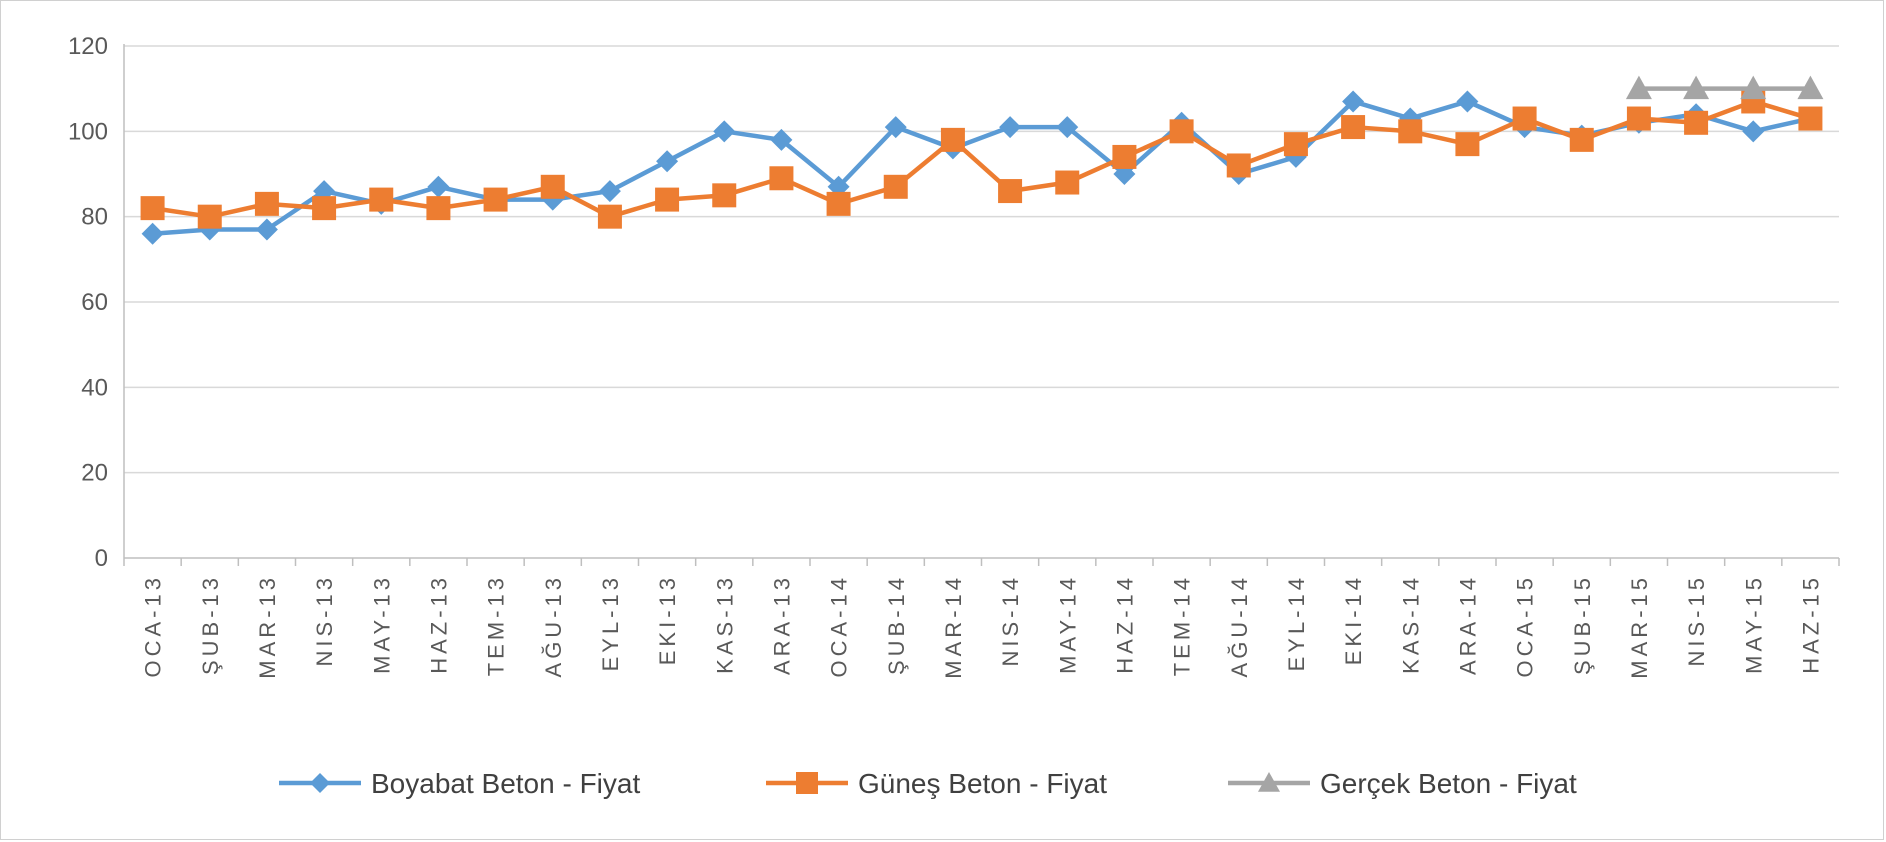 Image resolution: width=1886 pixels, height=842 pixels. What do you see at coordinates (1639, 626) in the screenshot?
I see `x-tick-label: MAR-15` at bounding box center [1639, 626].